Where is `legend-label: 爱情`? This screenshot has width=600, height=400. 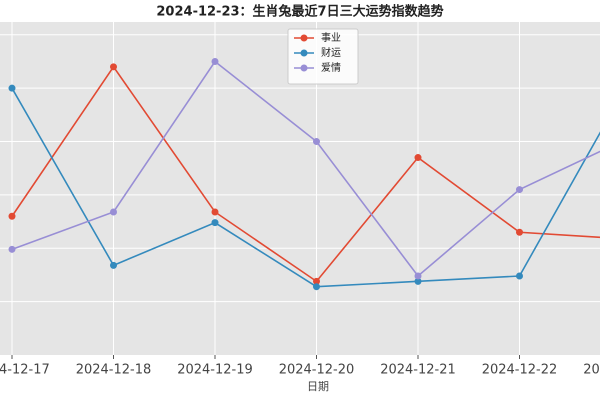
legend-label: 爱情 is located at coordinates (331, 67).